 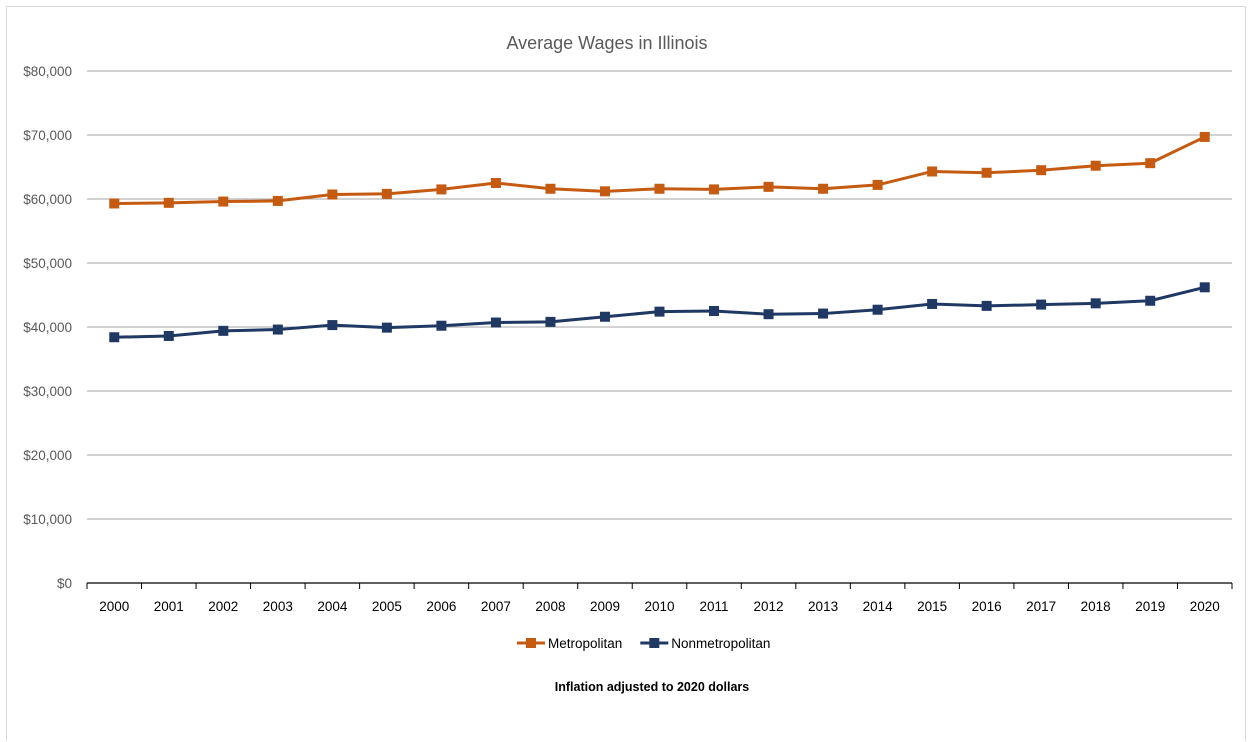 What do you see at coordinates (987, 606) in the screenshot?
I see `x-tick-label: 2016` at bounding box center [987, 606].